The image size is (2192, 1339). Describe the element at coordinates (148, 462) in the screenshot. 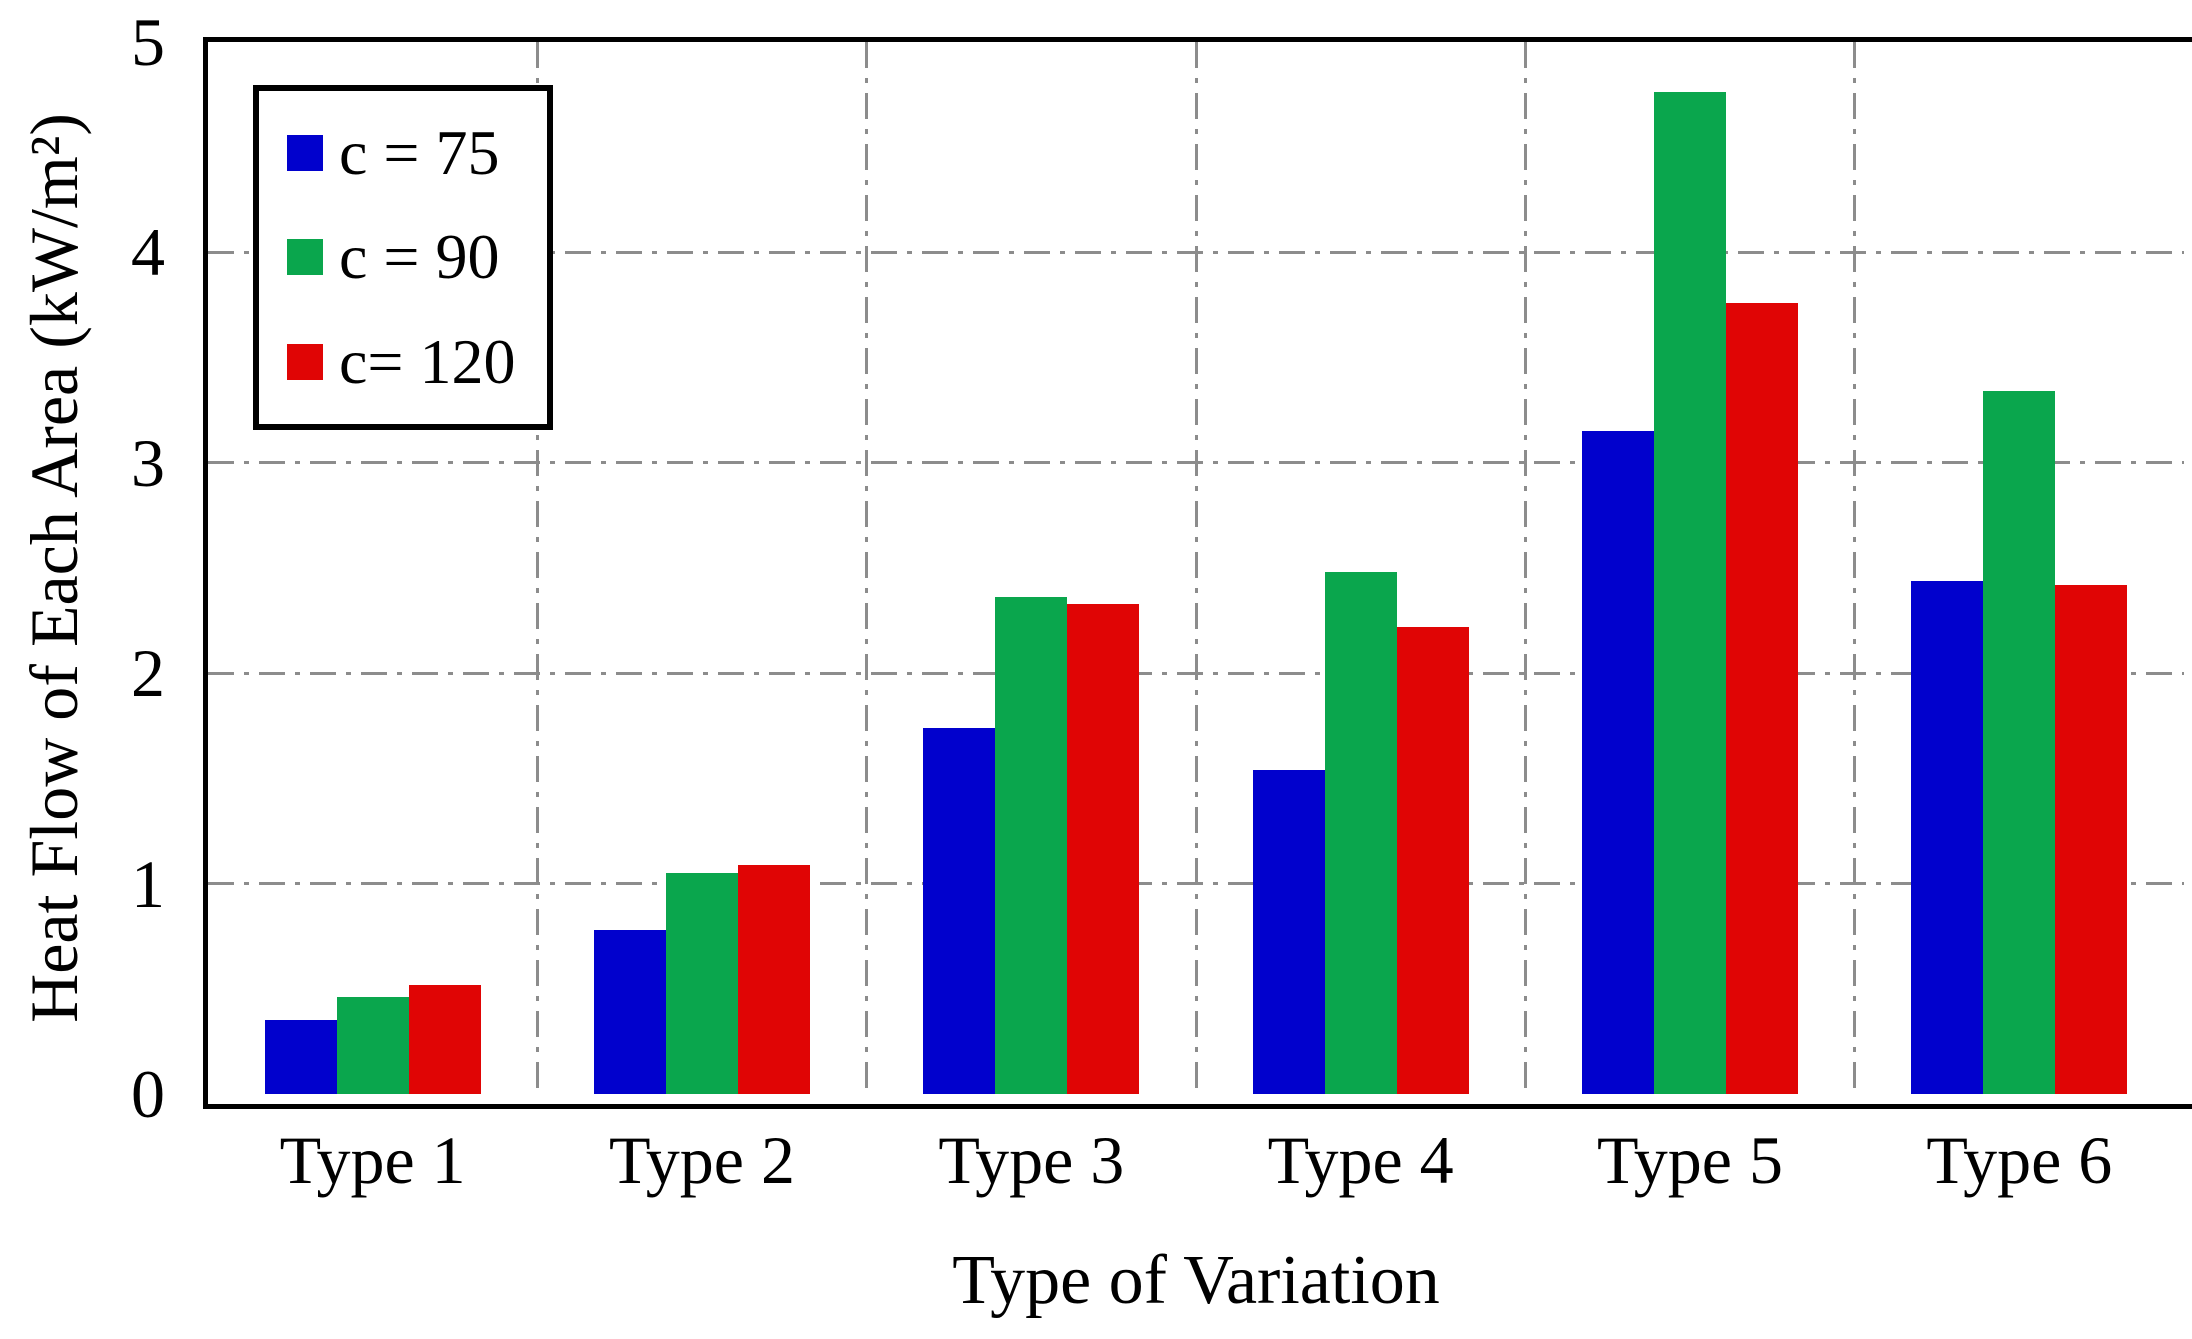

I see `y-tick-label: 3` at that location.